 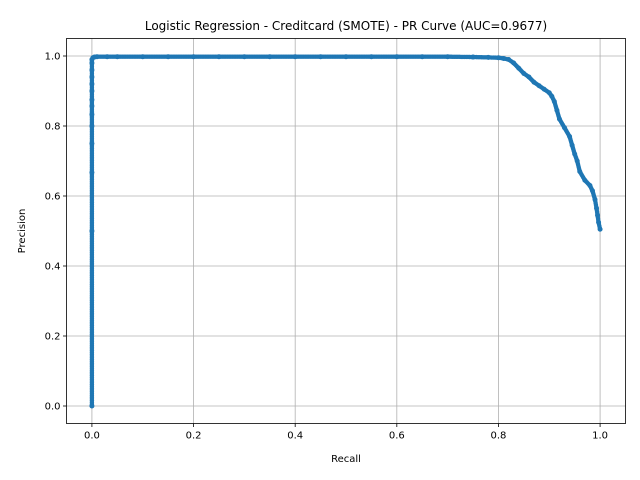 What do you see at coordinates (397, 436) in the screenshot?
I see `x-tick-label: 0.6` at bounding box center [397, 436].